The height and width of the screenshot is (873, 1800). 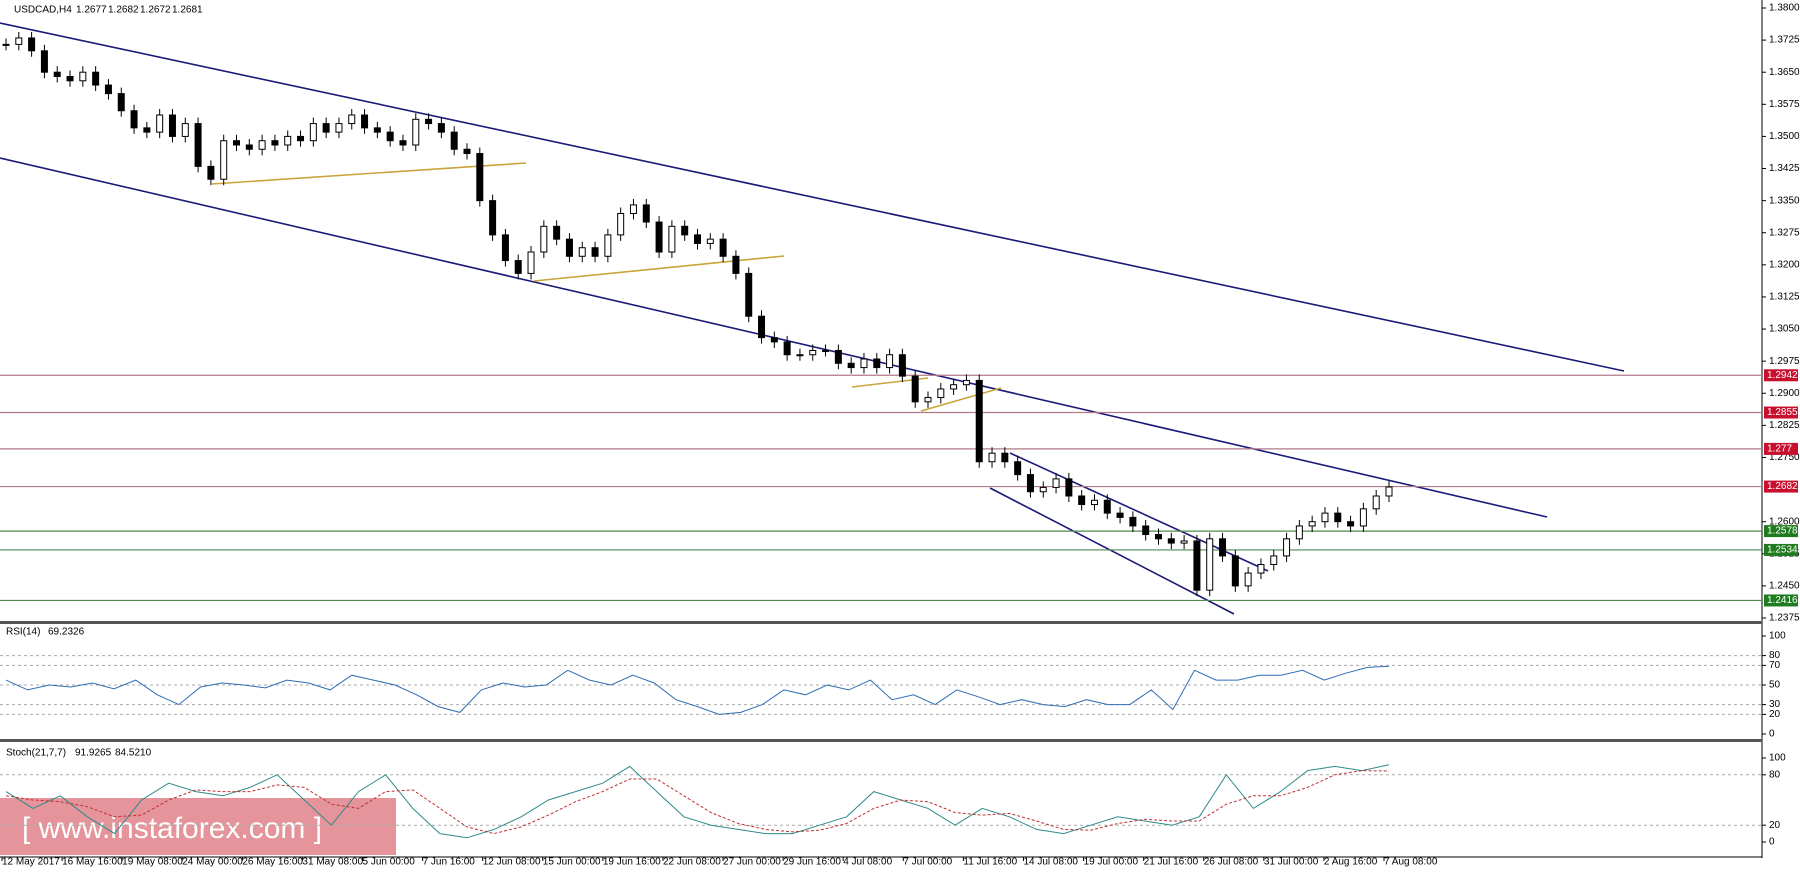 I want to click on y-tick-label: 30, so click(x=1775, y=704).